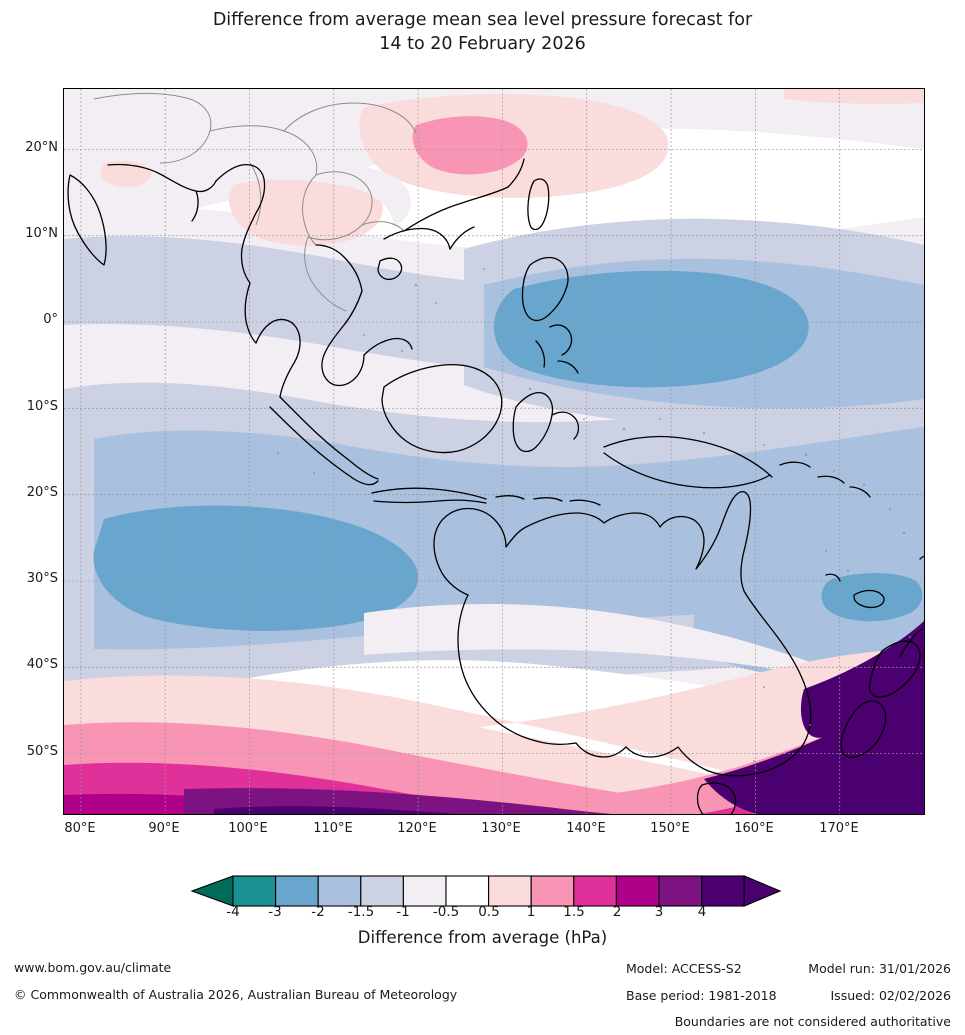  I want to click on x-axis-label-130e: 130°E, so click(501, 828).